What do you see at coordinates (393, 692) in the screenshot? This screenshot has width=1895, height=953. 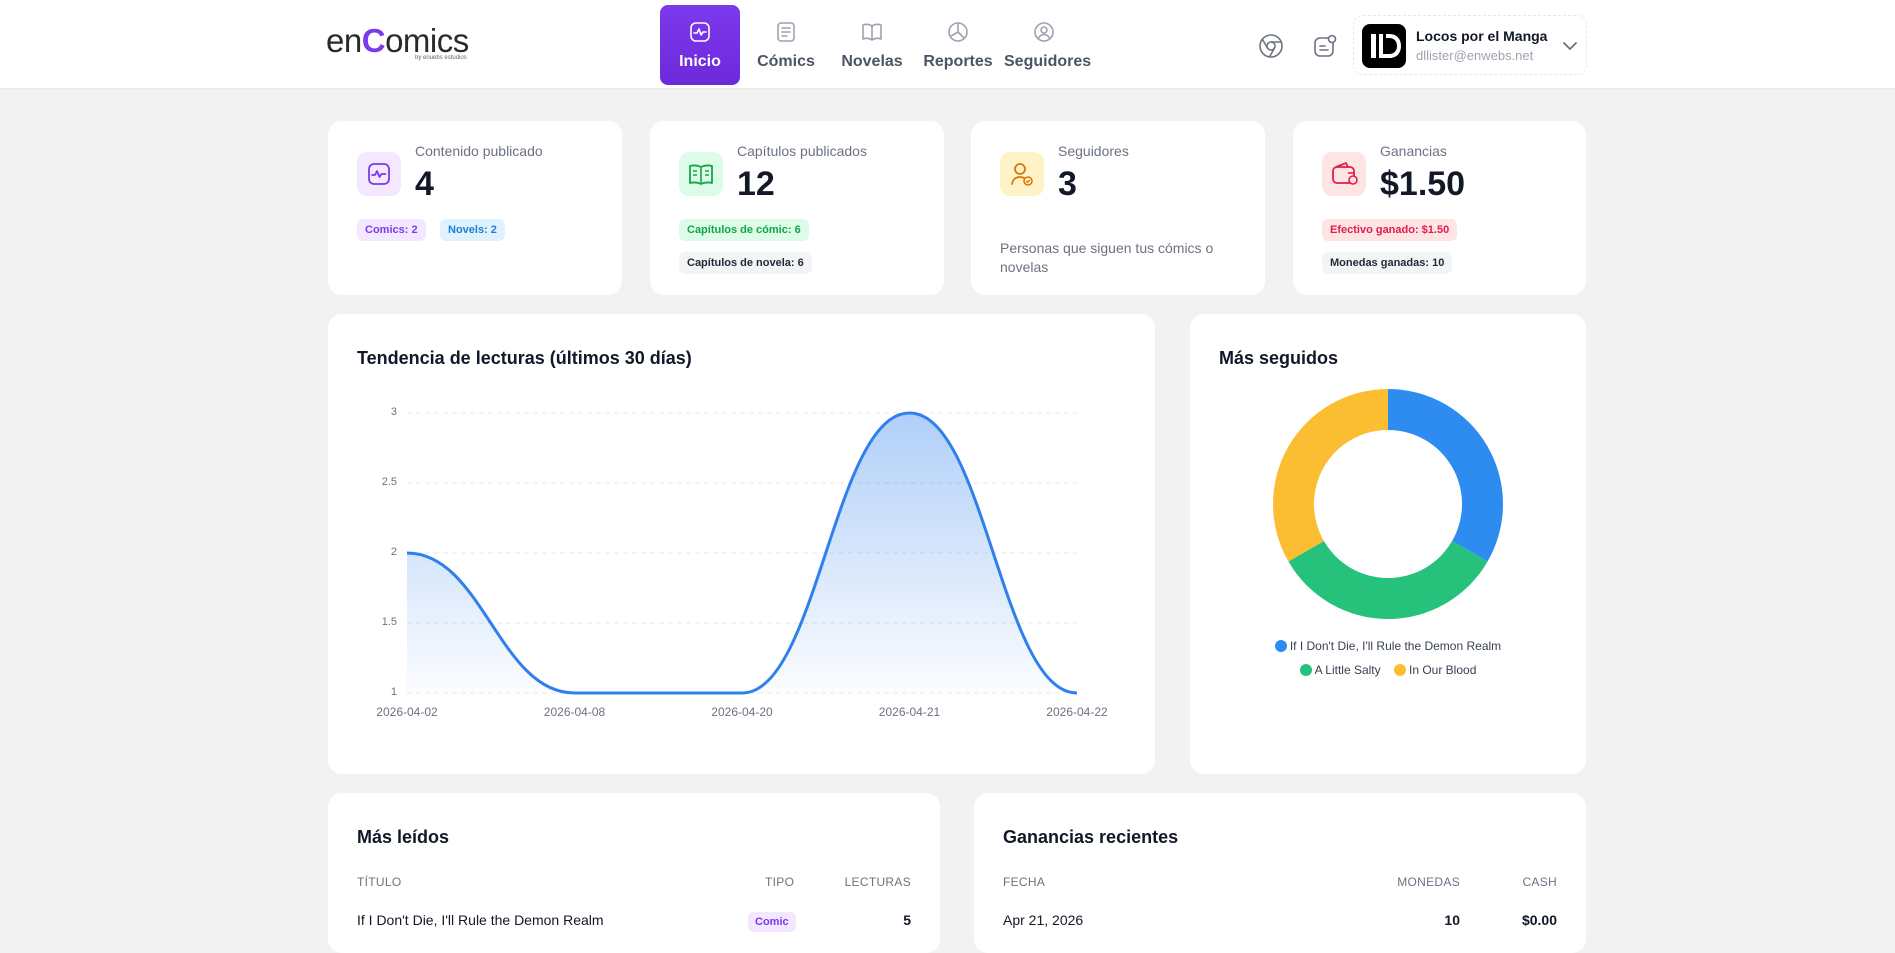 I see `y-tick-label: 1` at bounding box center [393, 692].